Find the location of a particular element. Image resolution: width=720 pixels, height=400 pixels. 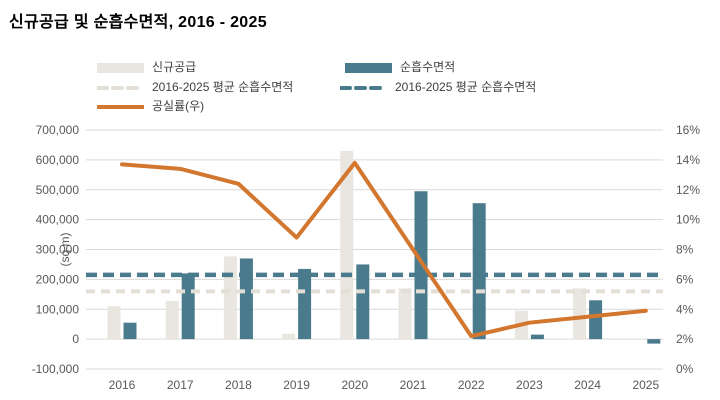

legend-item-net-absorption: 순흡수면적 is located at coordinates (400, 67).